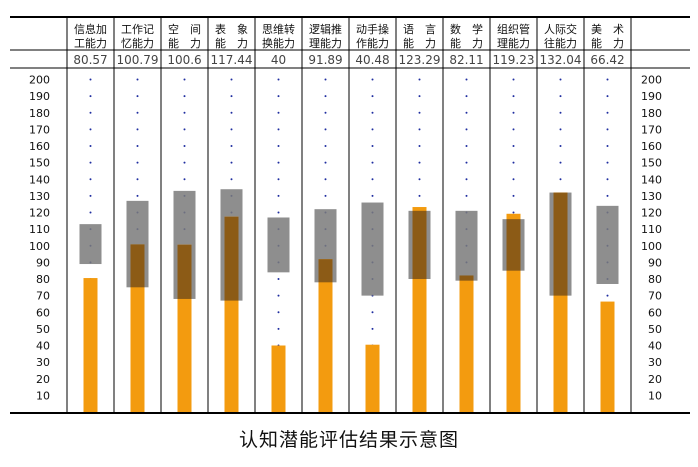 This screenshot has height=467, width=698. I want to click on category-label-line1: 信息加, so click(90, 29).